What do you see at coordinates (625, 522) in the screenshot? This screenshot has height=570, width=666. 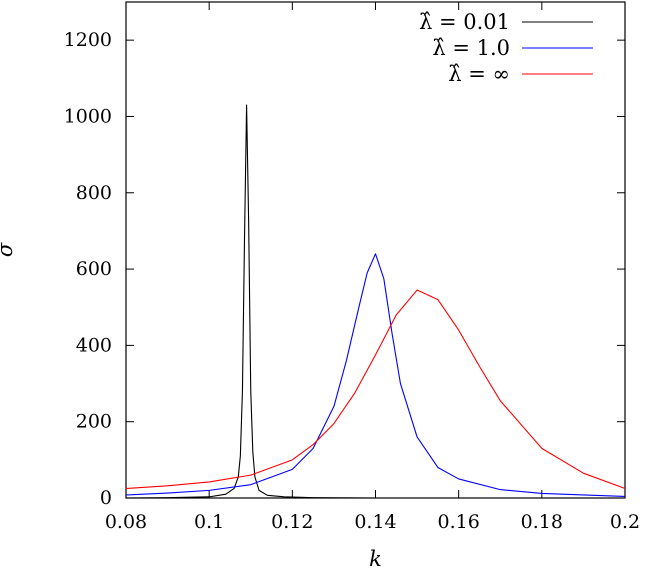 I see `x-tick-label: 0.2` at bounding box center [625, 522].